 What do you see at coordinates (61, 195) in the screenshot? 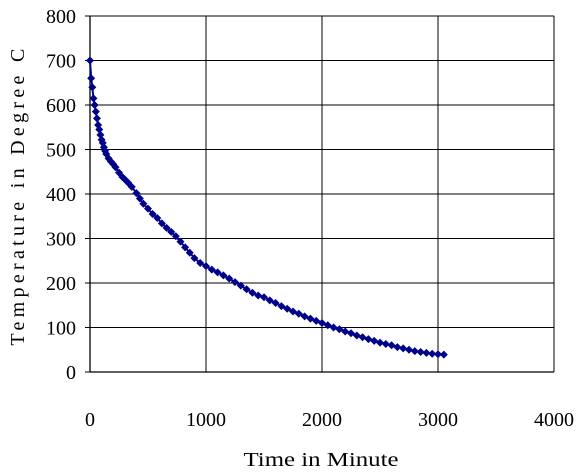
I see `y-tick-label: 400` at bounding box center [61, 195].